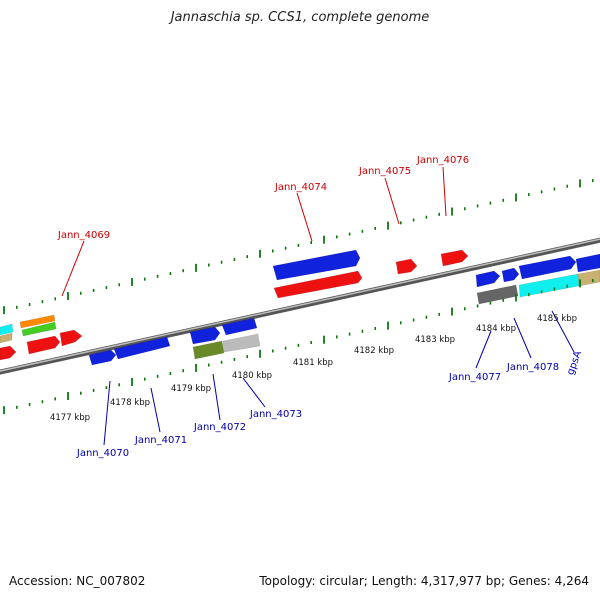 The image size is (600, 600). I want to click on kbp-scale-label: 4182 kbp, so click(374, 351).